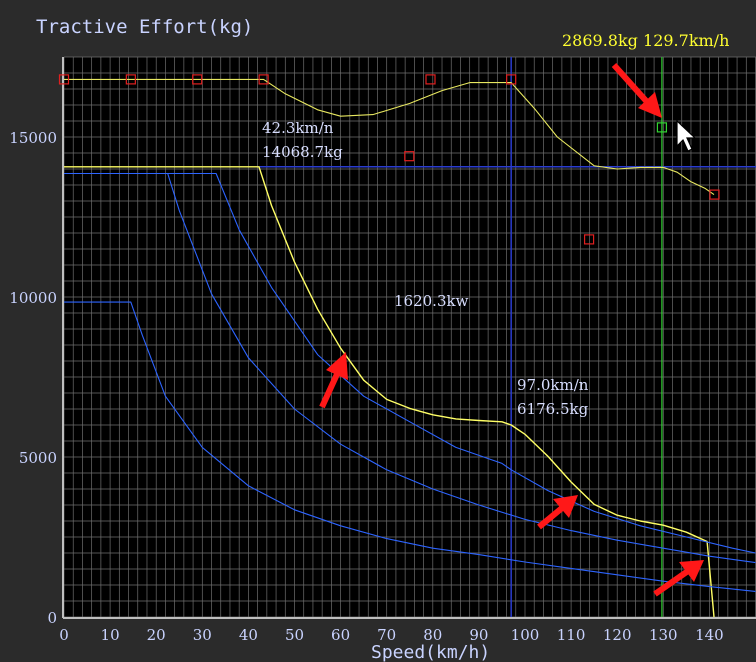 This screenshot has height=662, width=756. What do you see at coordinates (645, 40) in the screenshot?
I see `cursor-readout: 2869.8kg 129.7km/h` at bounding box center [645, 40].